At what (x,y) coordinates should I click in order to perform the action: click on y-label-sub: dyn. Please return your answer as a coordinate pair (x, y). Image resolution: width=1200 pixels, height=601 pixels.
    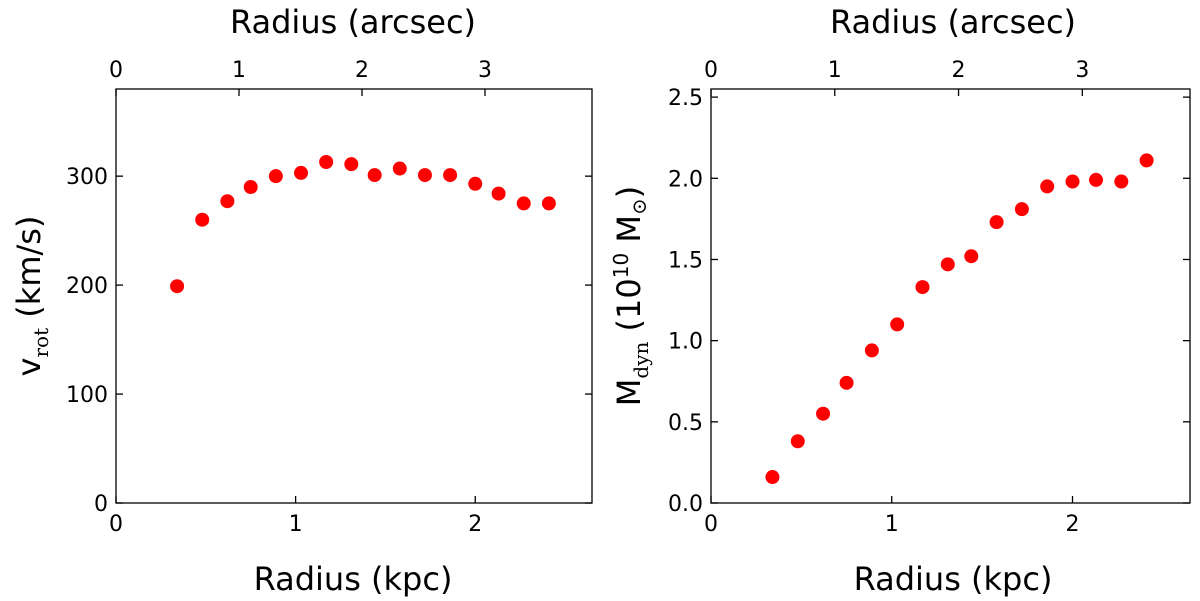
    Looking at the image, I should click on (641, 360).